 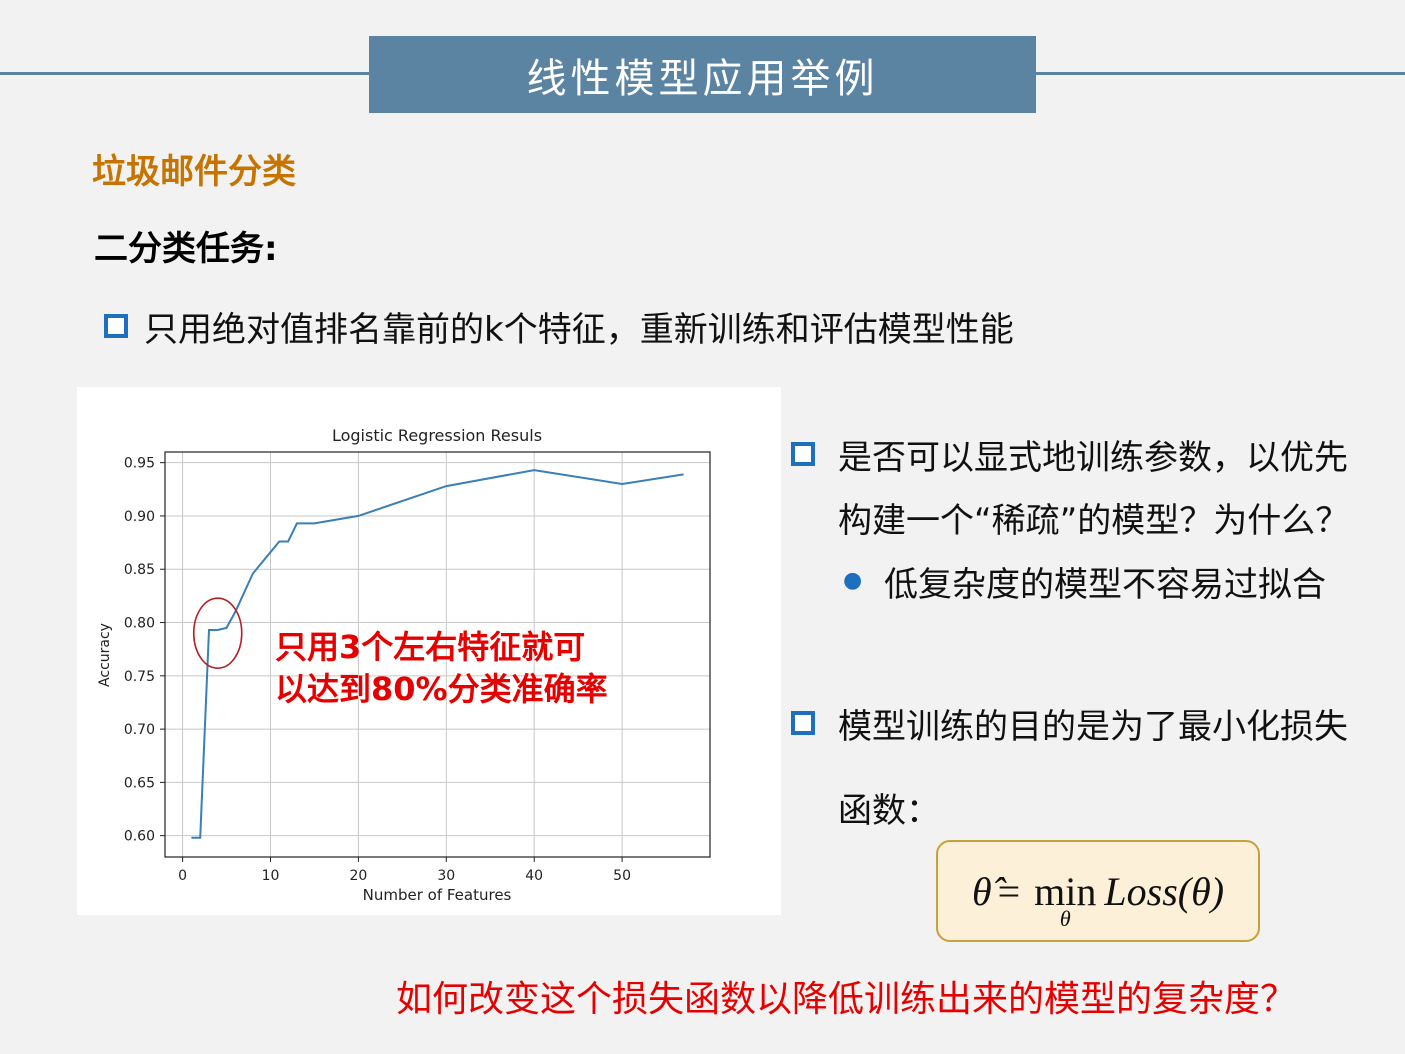 What do you see at coordinates (105, 655) in the screenshot?
I see `chart-ylabel: Accuracy` at bounding box center [105, 655].